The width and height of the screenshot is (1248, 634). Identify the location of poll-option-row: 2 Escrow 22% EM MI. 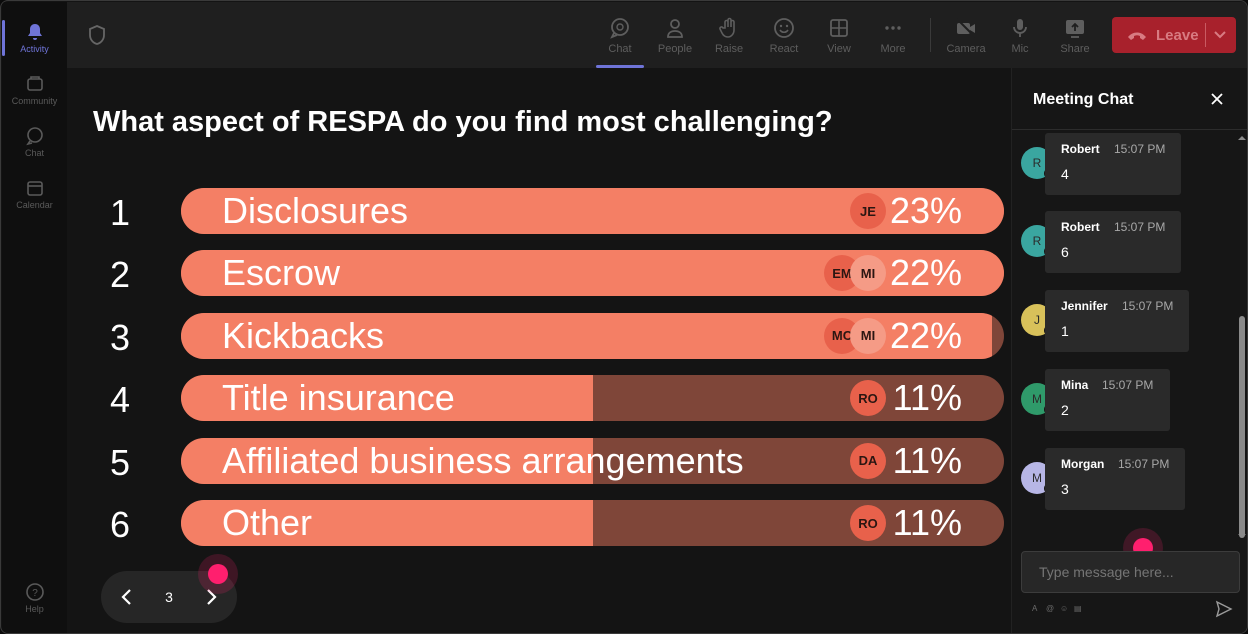
(539, 273).